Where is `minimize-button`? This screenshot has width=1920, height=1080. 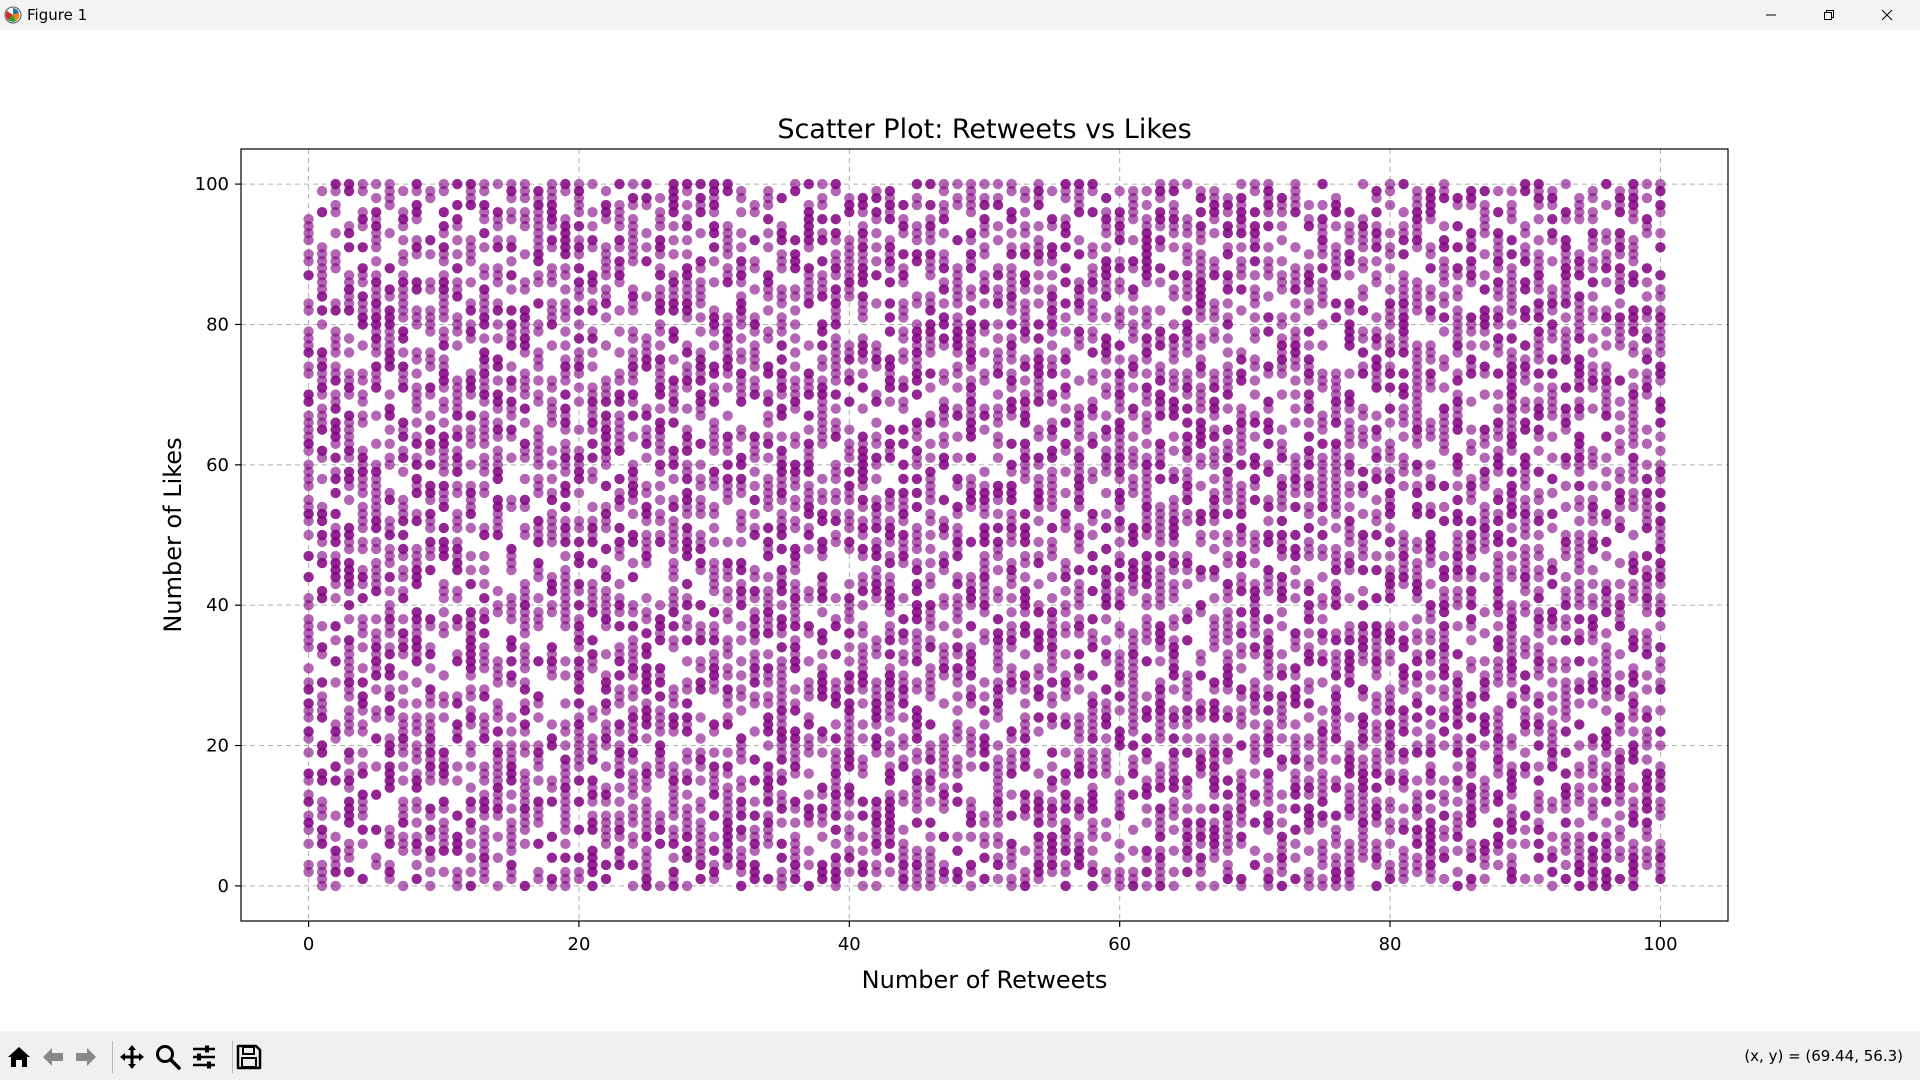
minimize-button is located at coordinates (1771, 15).